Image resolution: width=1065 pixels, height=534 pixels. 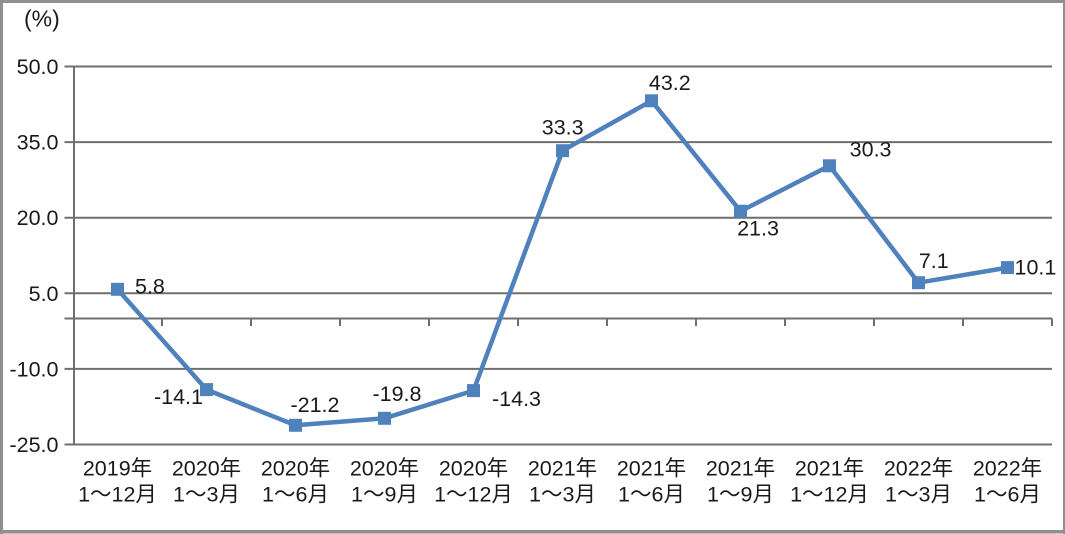 I want to click on svg-text: -25.0, so click(x=33, y=445).